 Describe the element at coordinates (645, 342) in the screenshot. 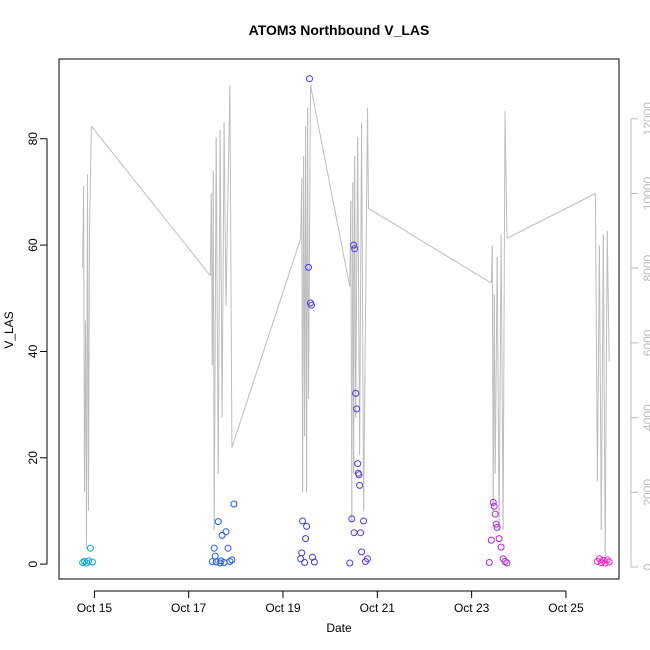

I see `y2-tick-label: 6000` at that location.